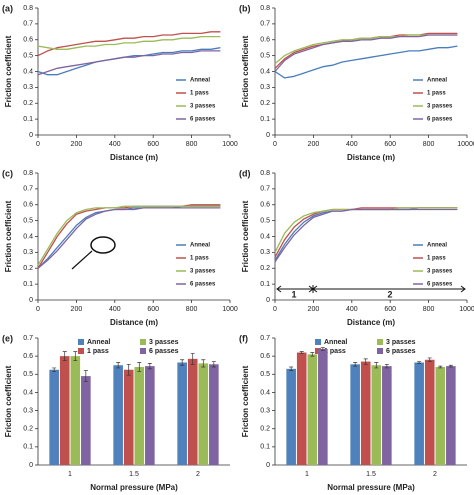 The width and height of the screenshot is (474, 495). Describe the element at coordinates (389, 294) in the screenshot. I see `annotation: 2` at that location.